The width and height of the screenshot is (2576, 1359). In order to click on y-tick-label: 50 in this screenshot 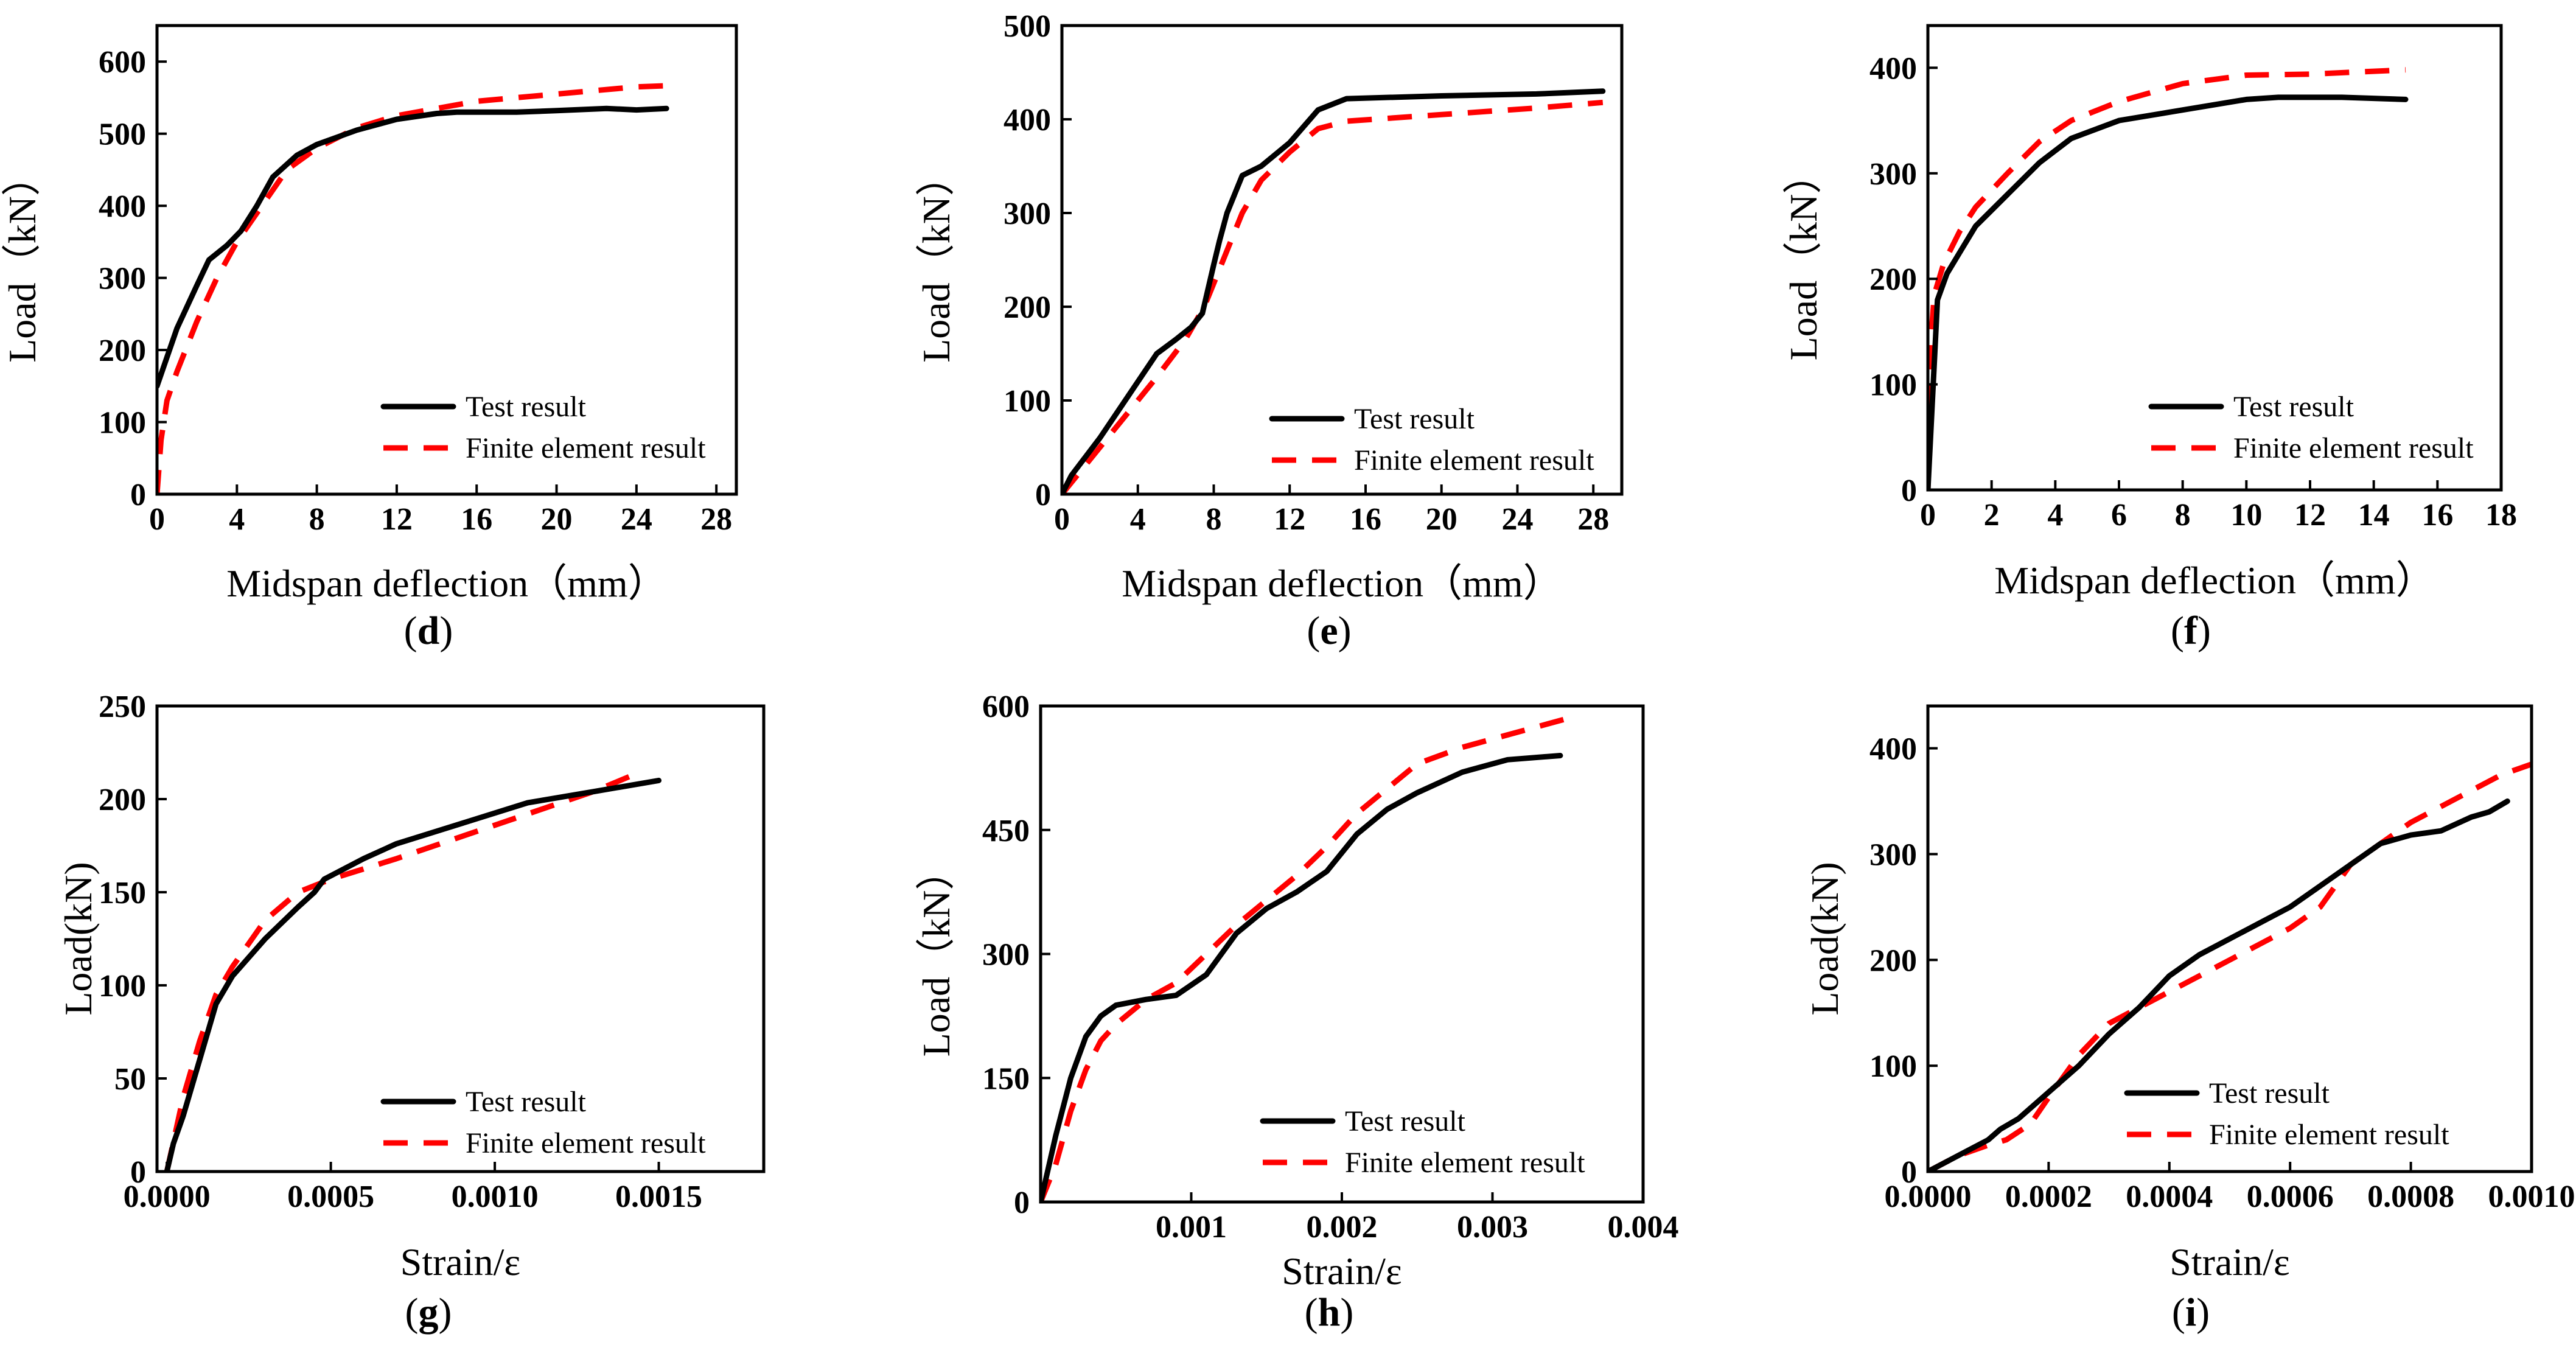, I will do `click(130, 1079)`.